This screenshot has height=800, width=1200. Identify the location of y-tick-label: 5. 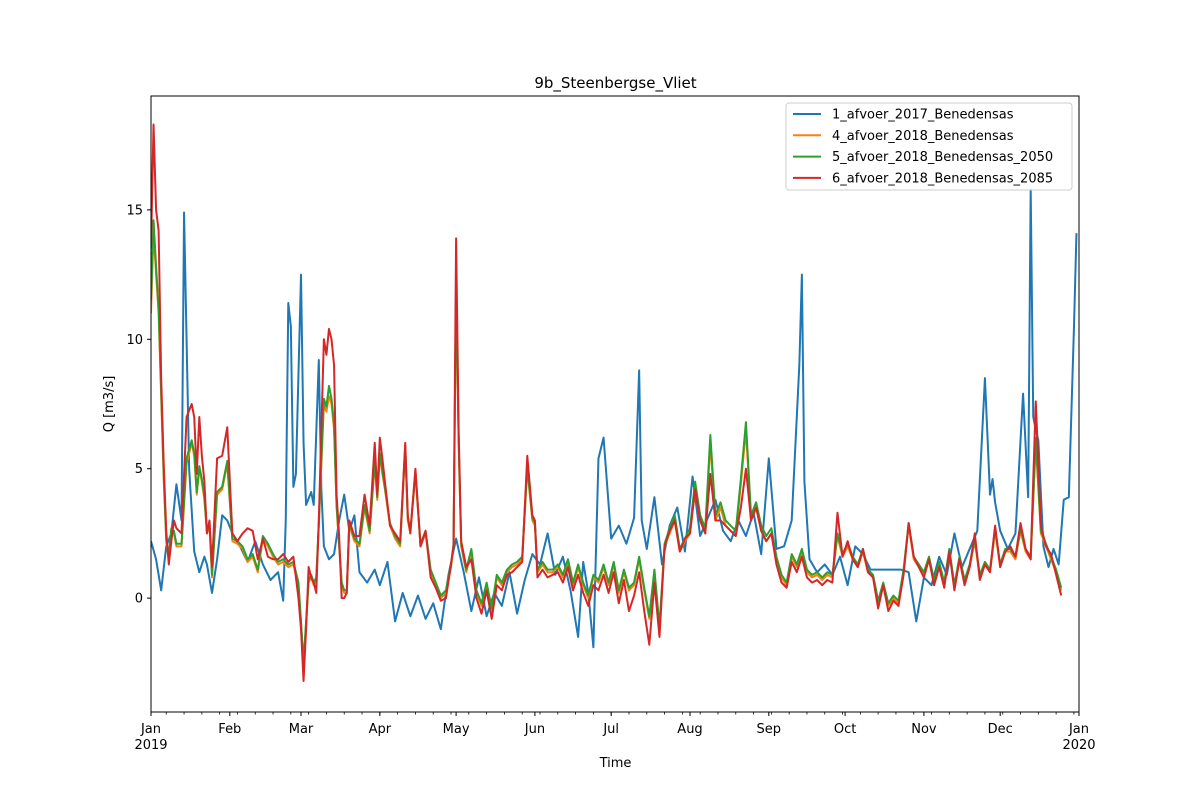
(139, 469).